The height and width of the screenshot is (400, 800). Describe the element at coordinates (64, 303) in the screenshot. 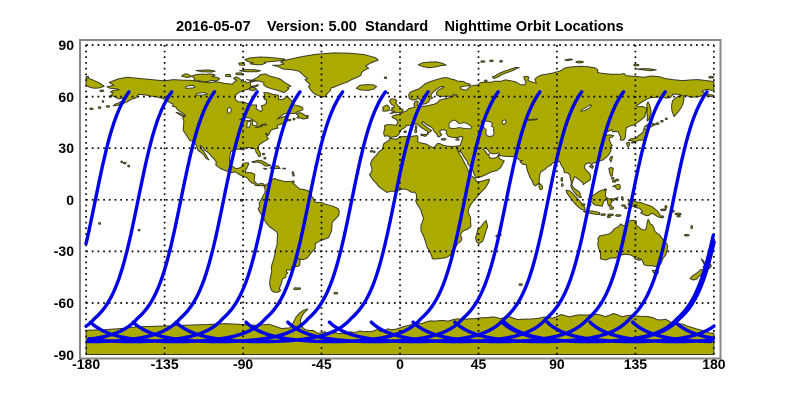

I see `svg-text: -60` at that location.